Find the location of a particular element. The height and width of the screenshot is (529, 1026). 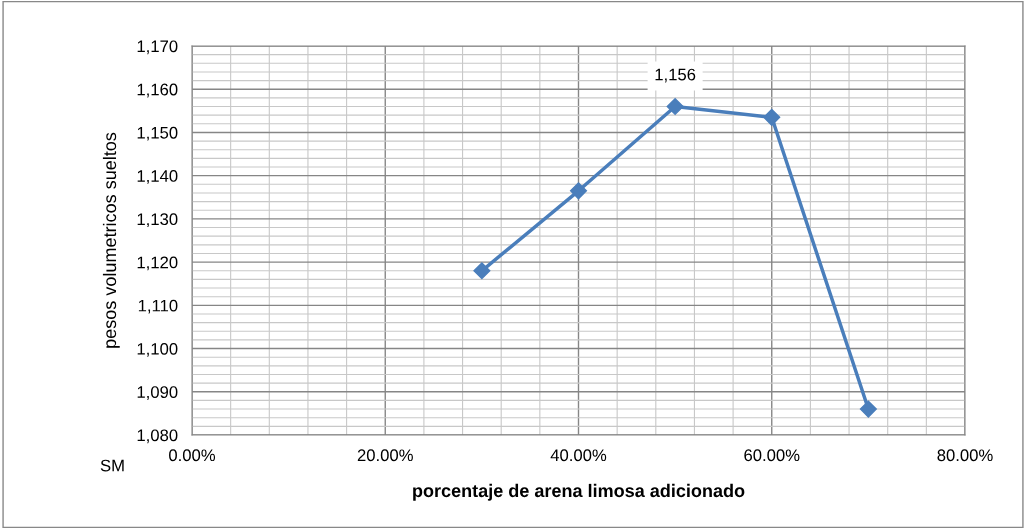

y-tick-label: 1,120 is located at coordinates (157, 263).